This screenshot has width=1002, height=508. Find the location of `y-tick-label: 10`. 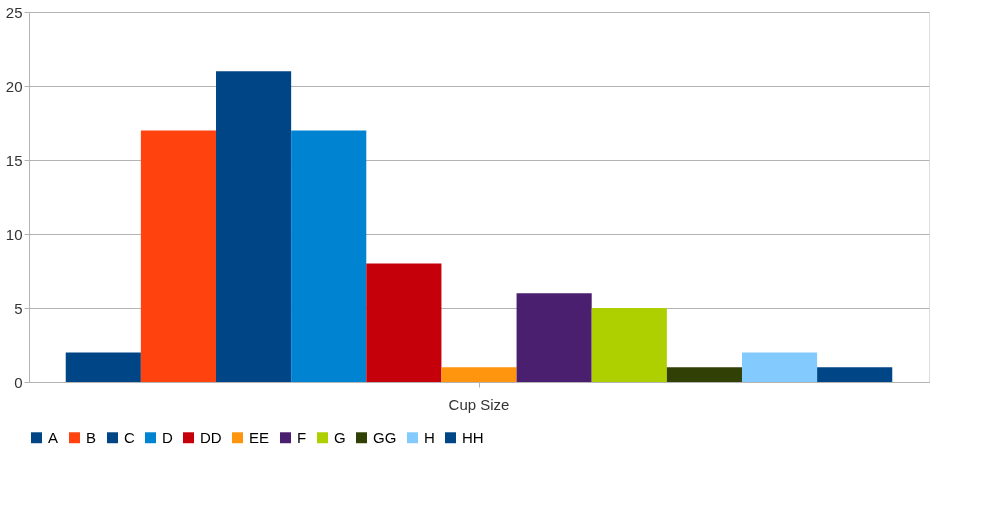

y-tick-label: 10 is located at coordinates (14, 234).